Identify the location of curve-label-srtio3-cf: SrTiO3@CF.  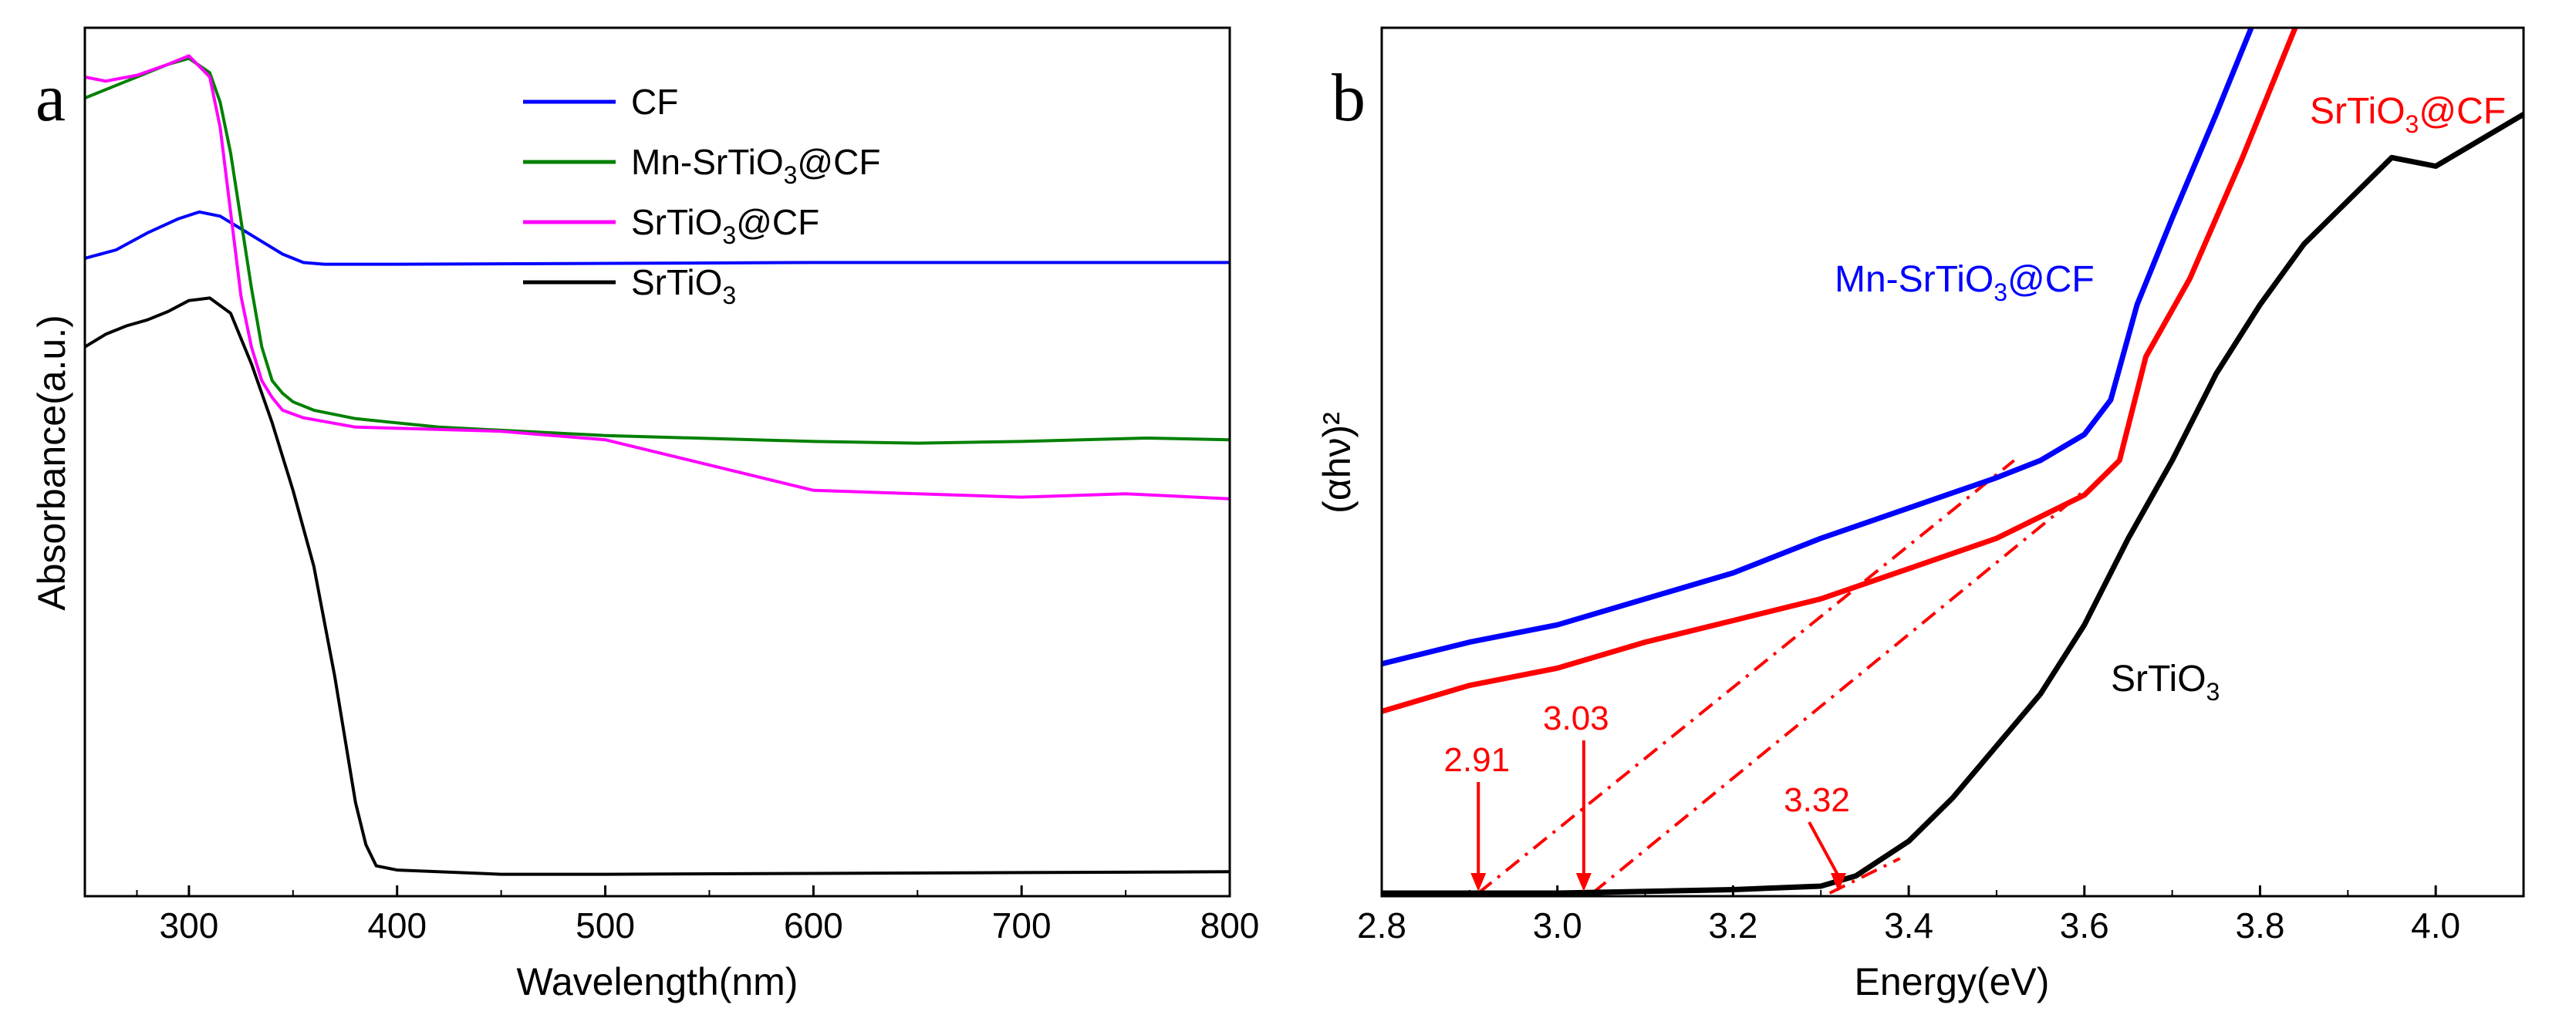
(2408, 114).